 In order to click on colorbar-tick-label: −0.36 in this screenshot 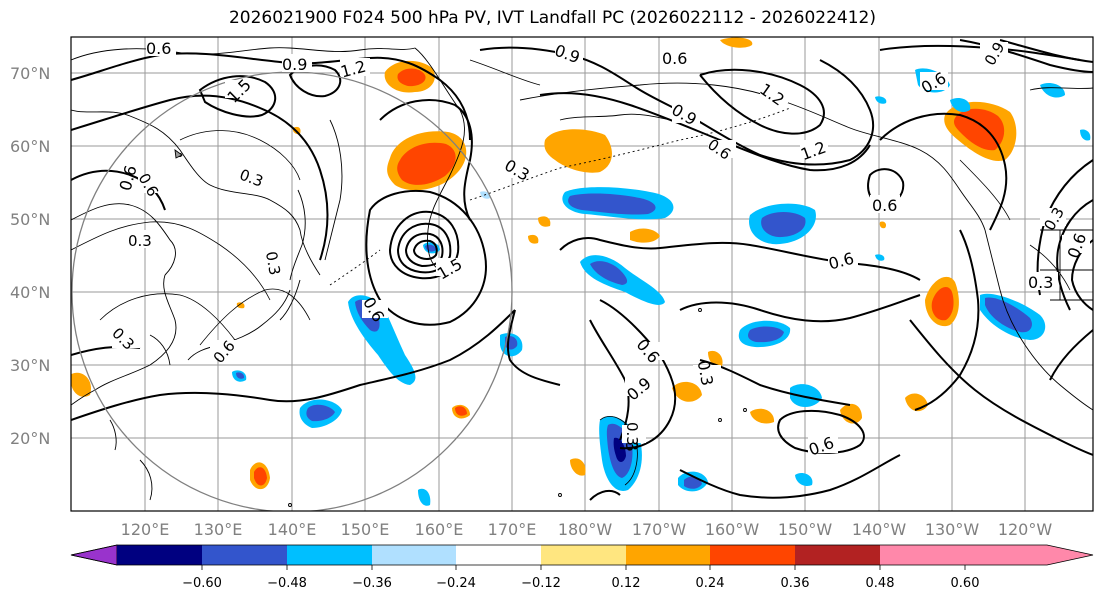, I will do `click(372, 583)`.